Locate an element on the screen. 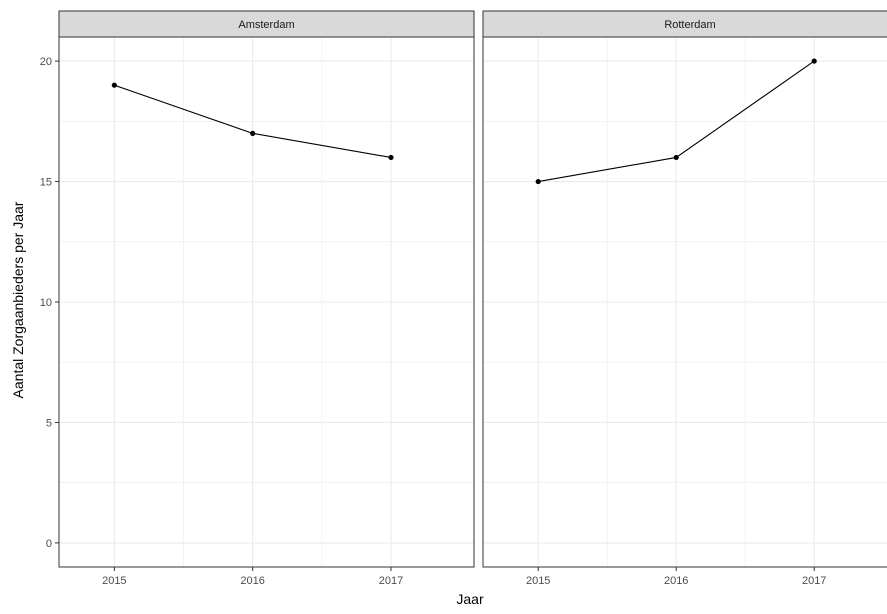 The width and height of the screenshot is (887, 614). y-axis: 0 5 10 15 20 is located at coordinates (49, 303).